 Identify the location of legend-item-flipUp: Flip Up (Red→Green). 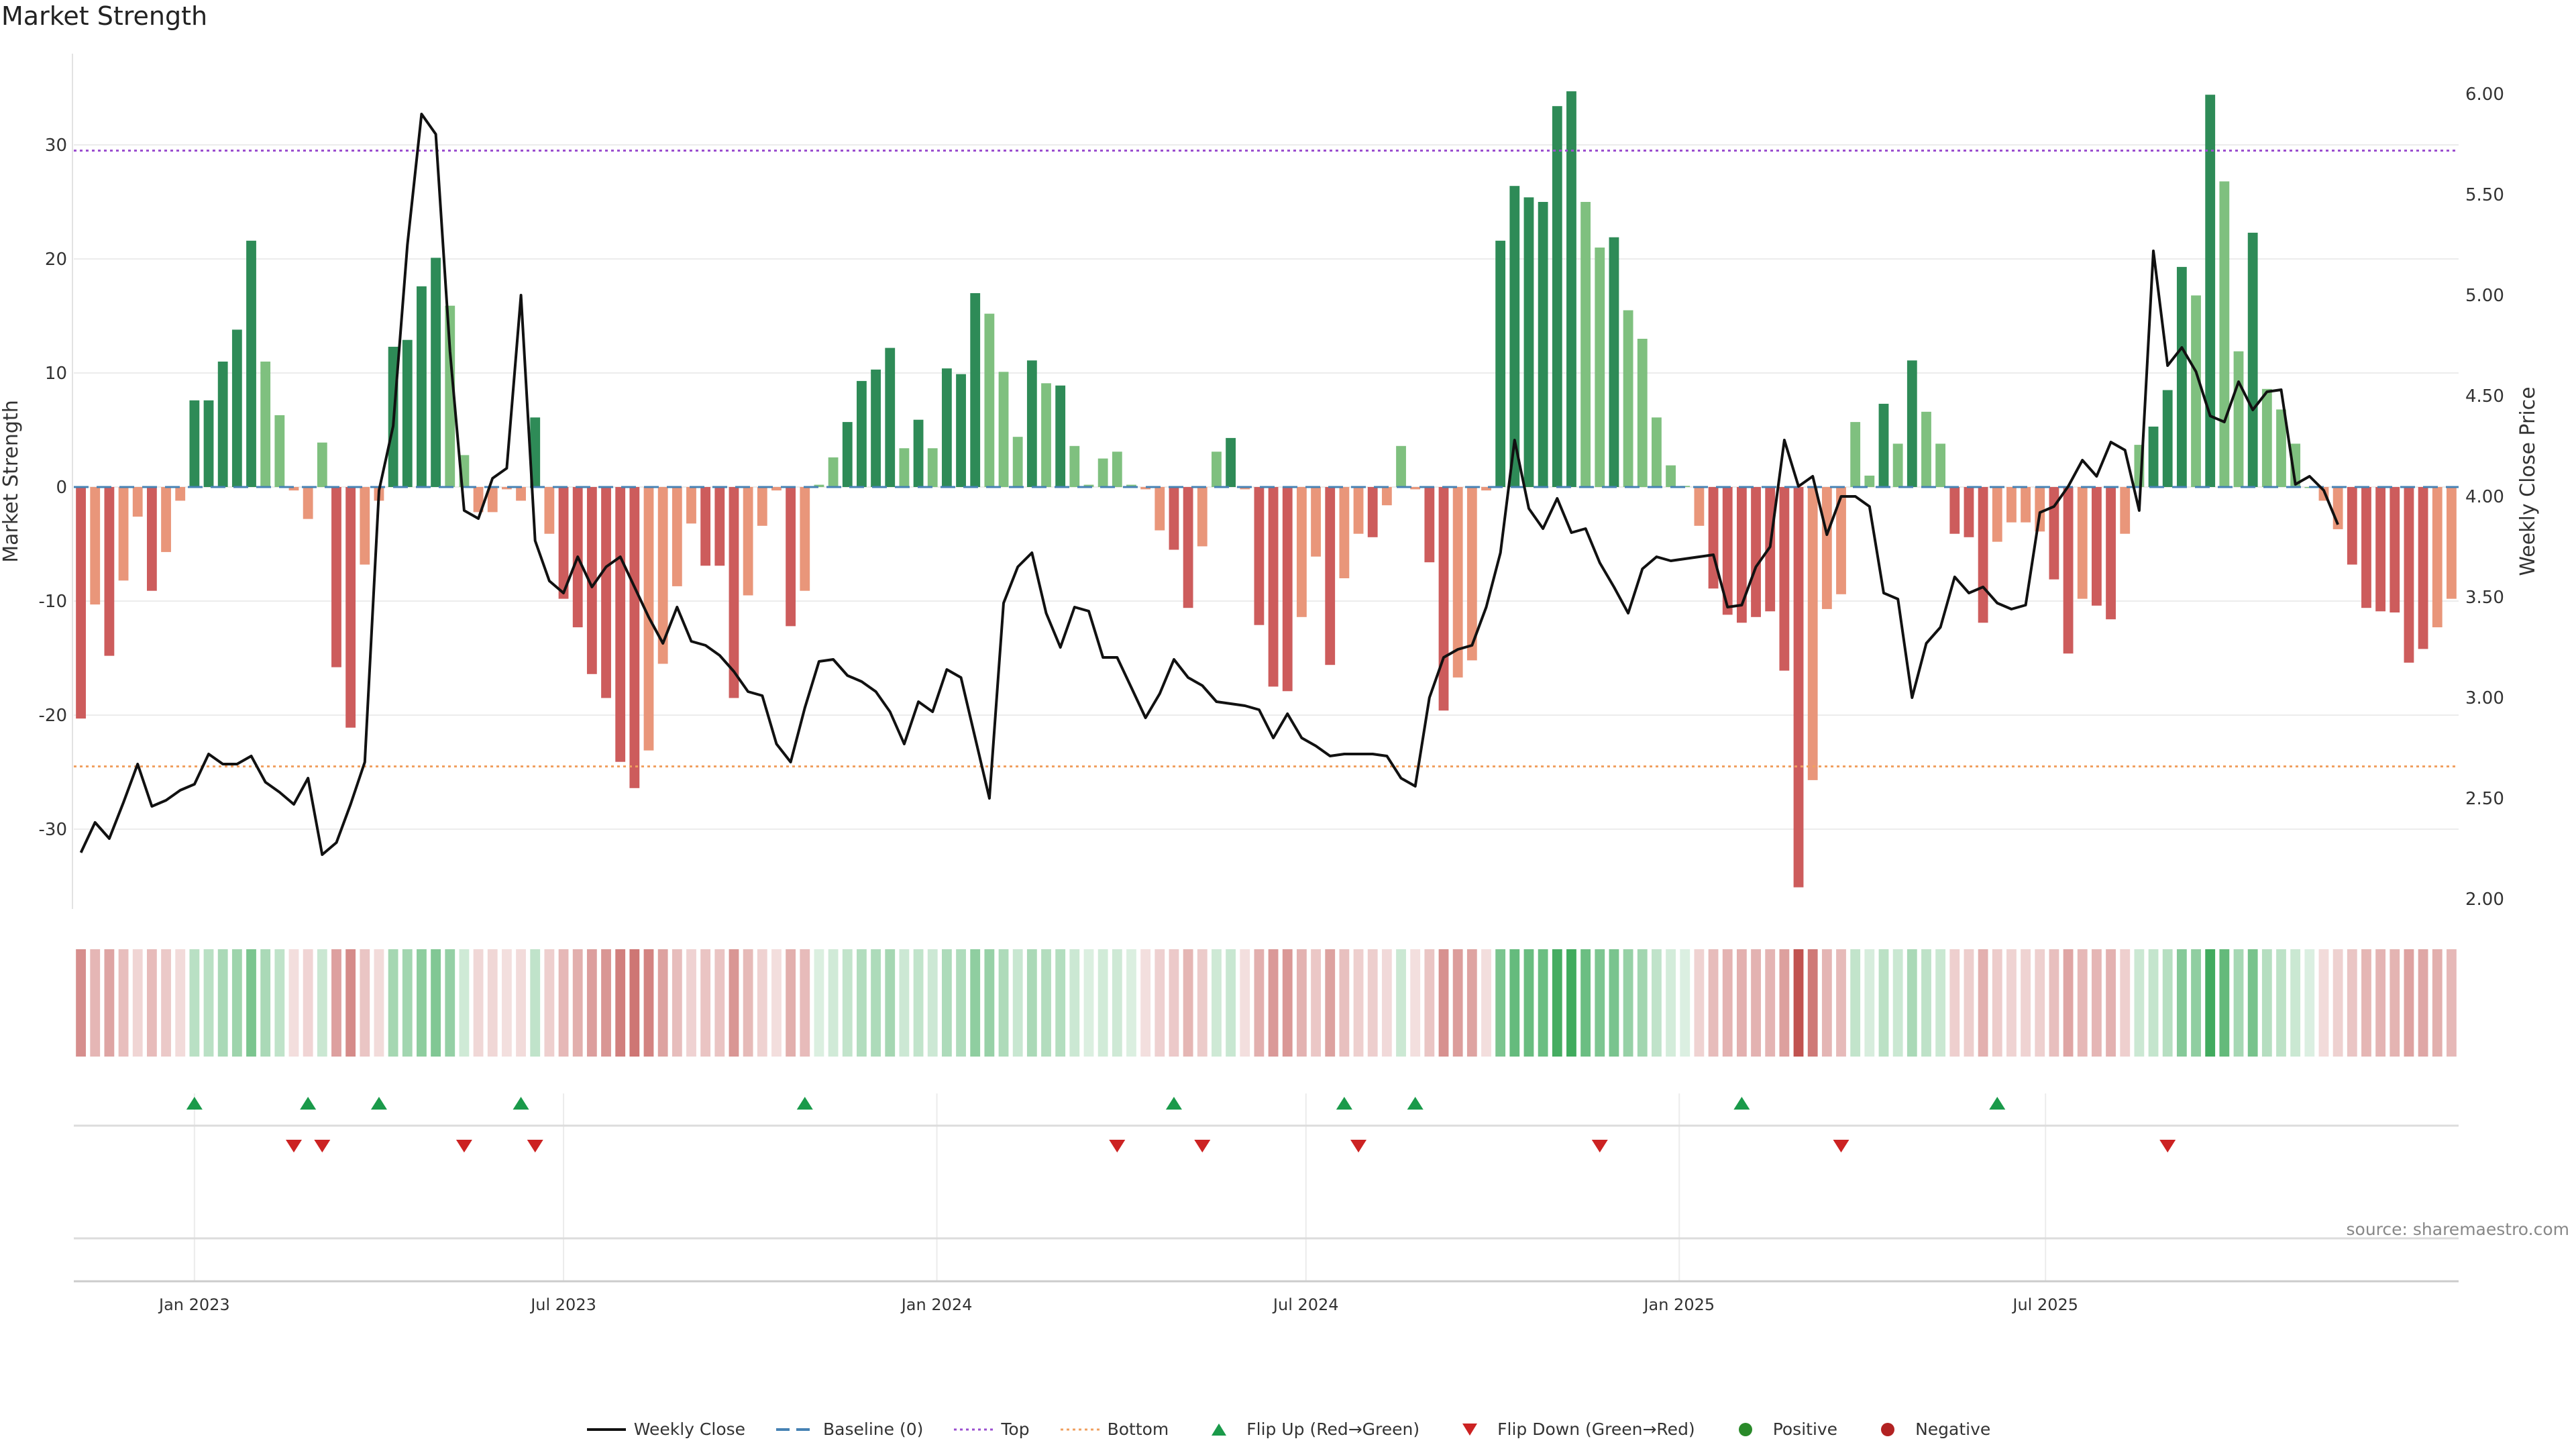
(1308, 1429).